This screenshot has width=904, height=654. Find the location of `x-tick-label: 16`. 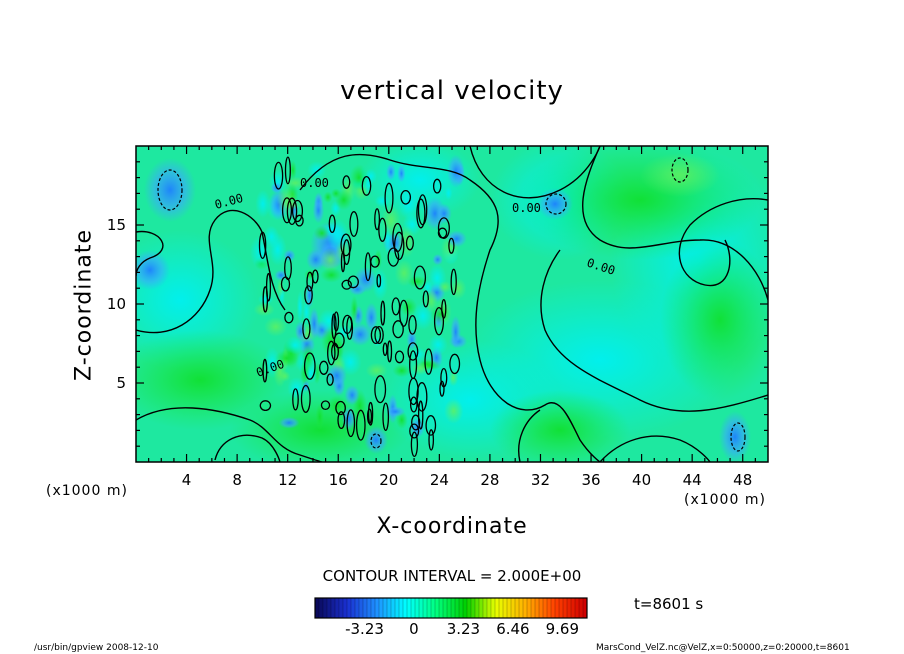

x-tick-label: 16 is located at coordinates (338, 480).